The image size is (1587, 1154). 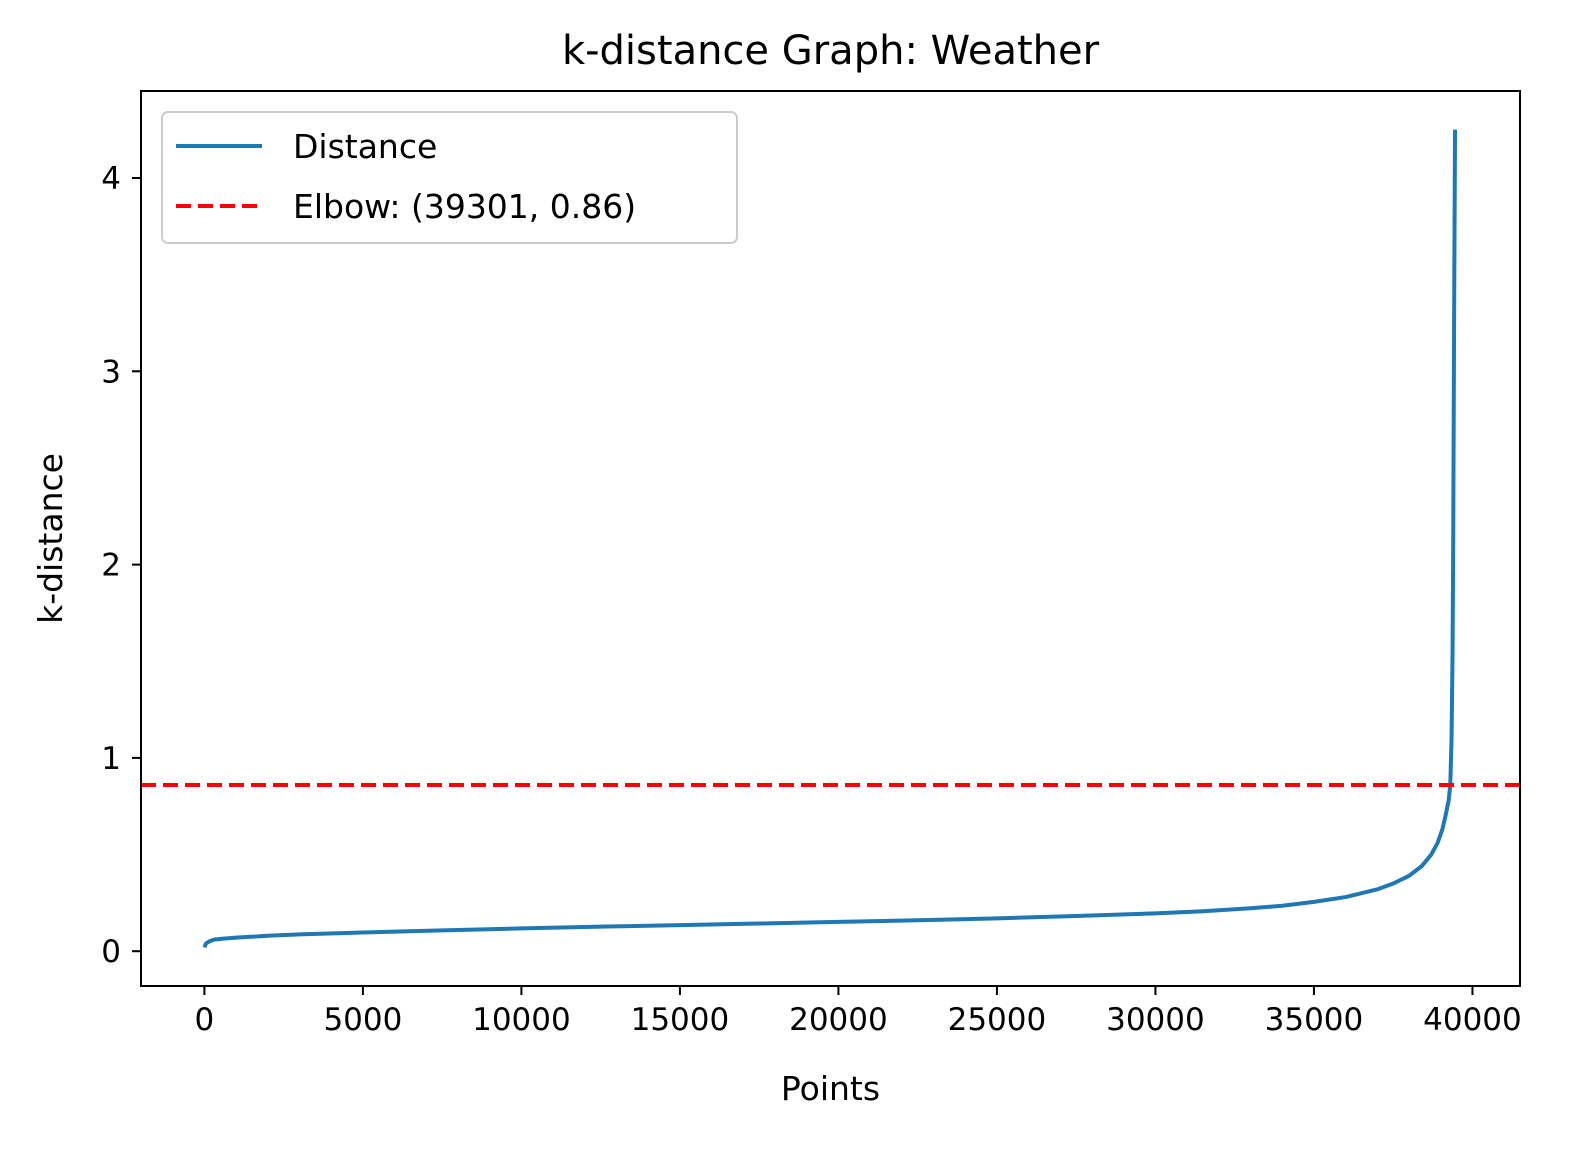 I want to click on x-tick-label: 15000, so click(x=680, y=1020).